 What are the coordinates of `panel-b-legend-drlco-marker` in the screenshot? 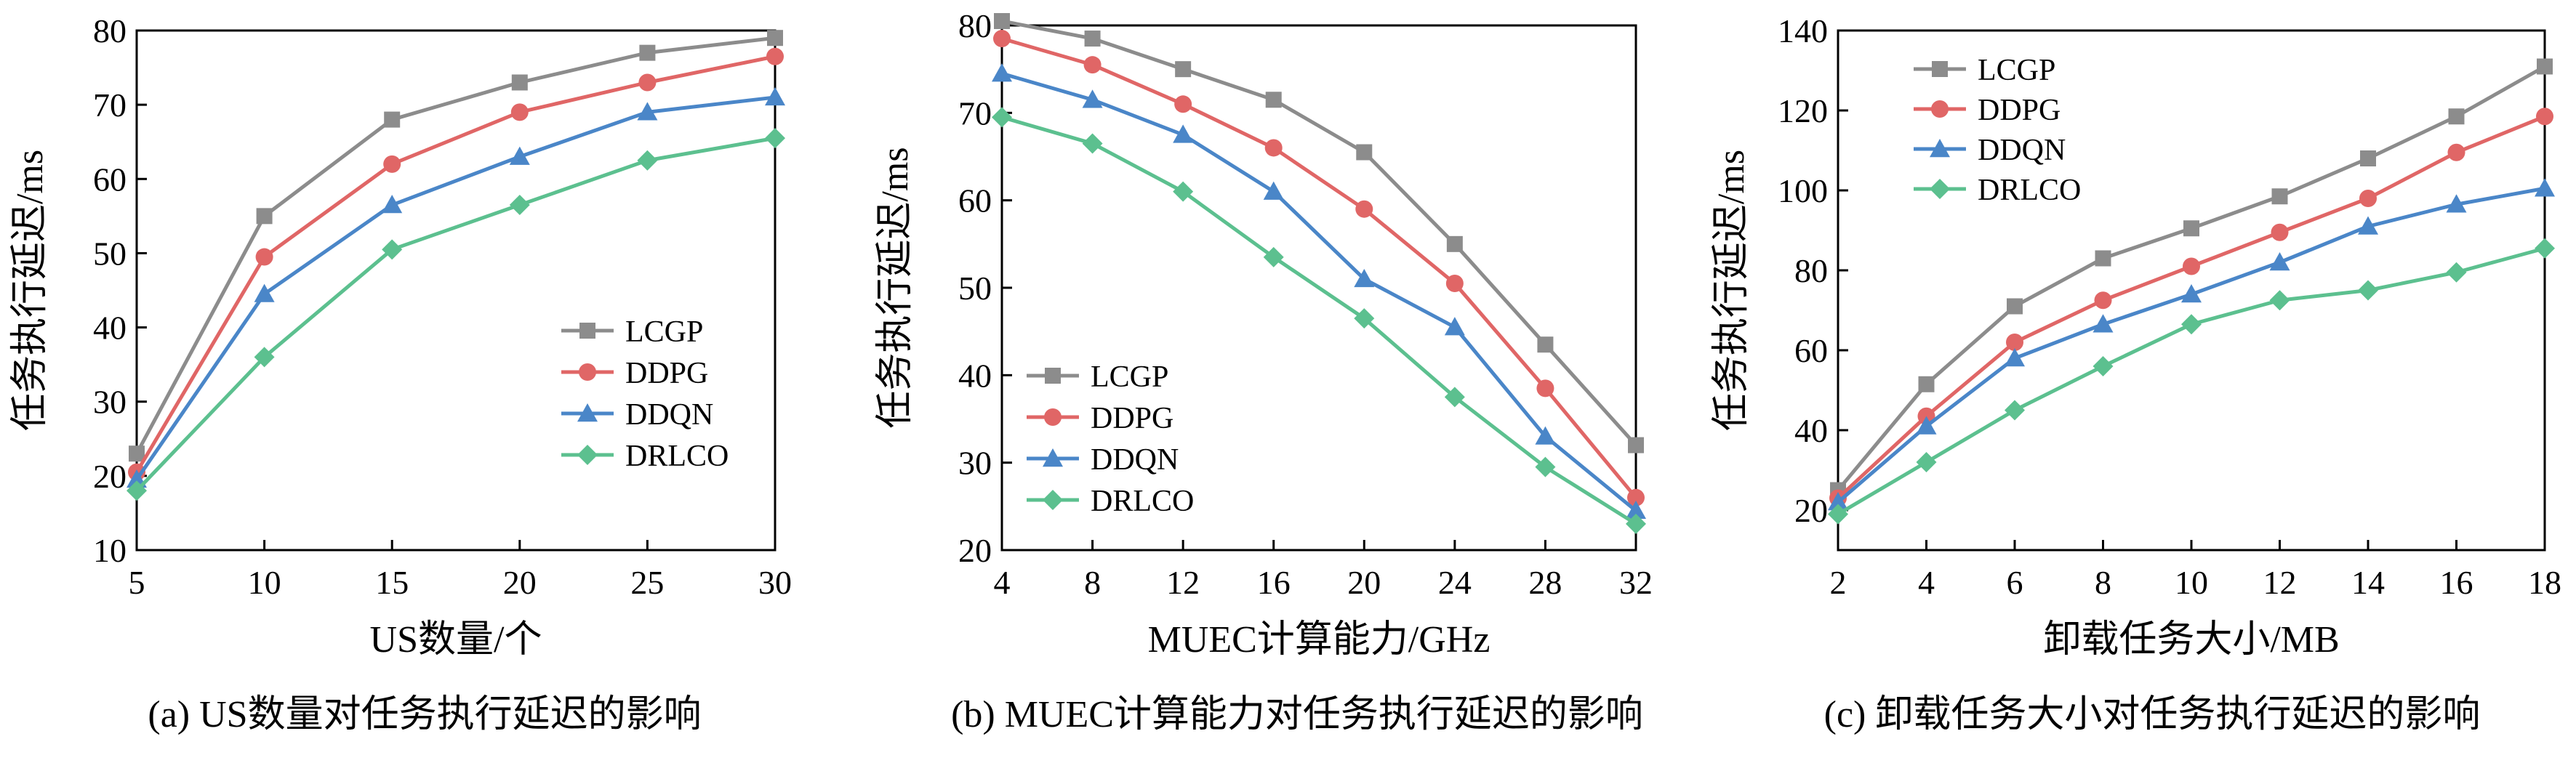 It's located at (1053, 500).